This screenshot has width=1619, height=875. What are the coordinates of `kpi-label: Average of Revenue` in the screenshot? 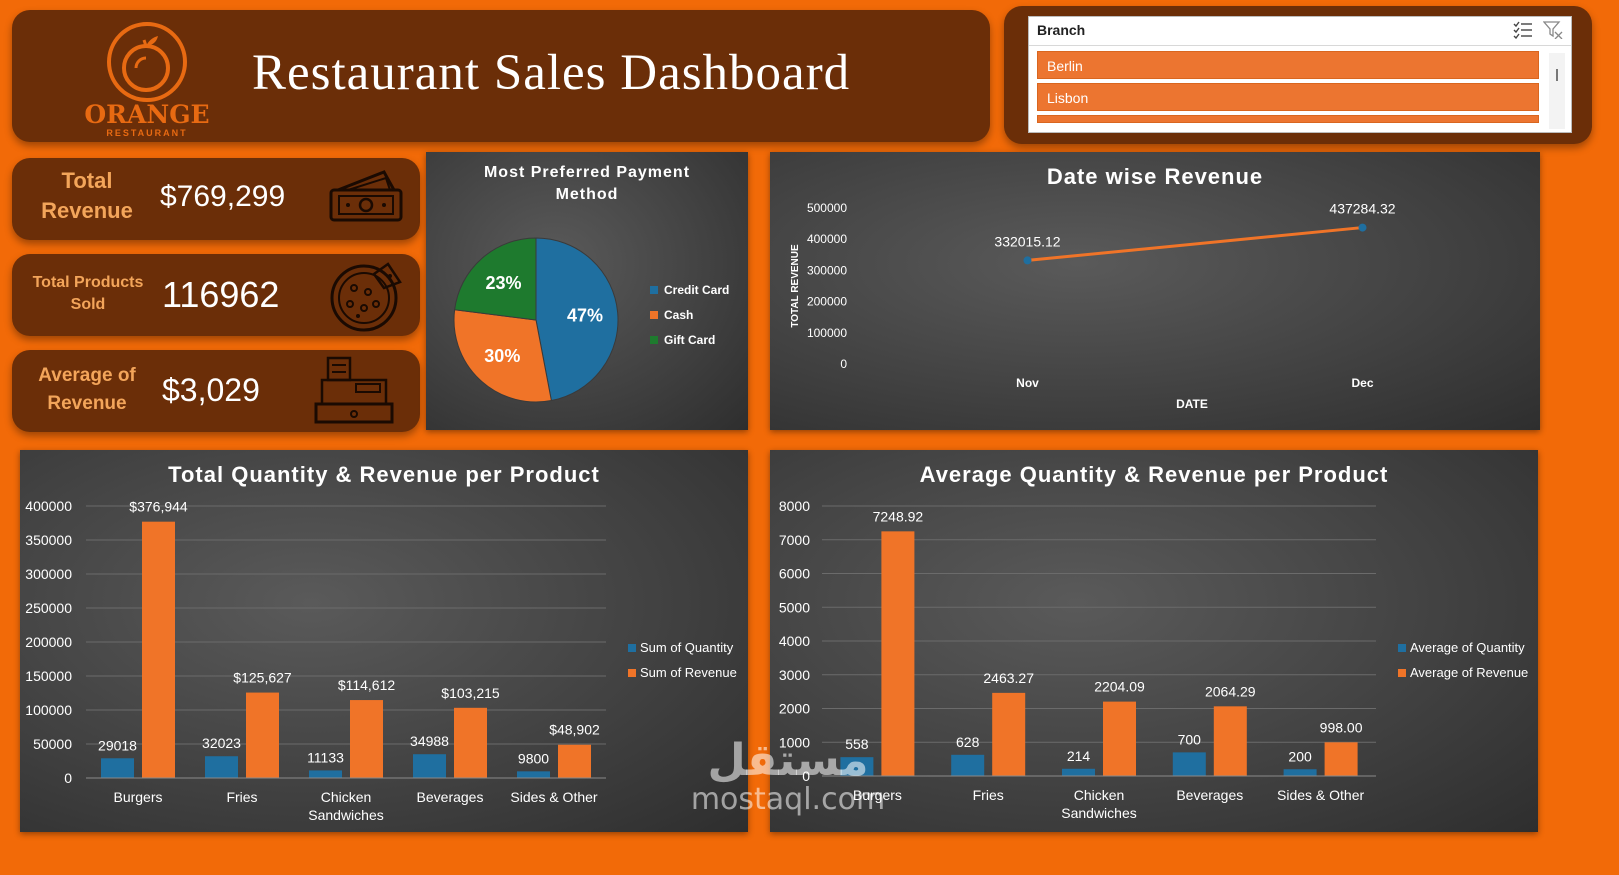 It's located at (87, 389).